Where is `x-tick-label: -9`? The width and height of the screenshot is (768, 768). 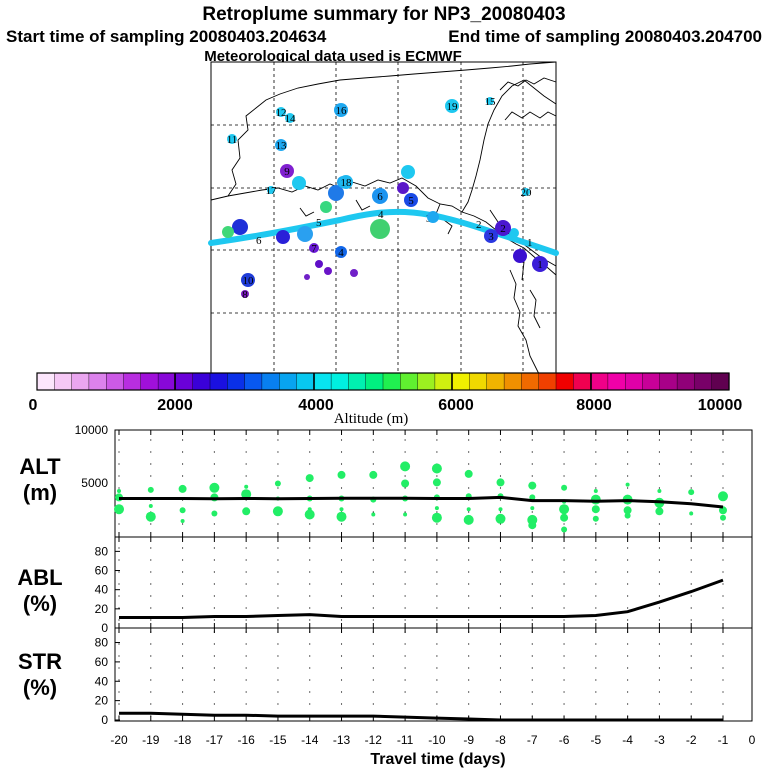 x-tick-label: -9 is located at coordinates (468, 740).